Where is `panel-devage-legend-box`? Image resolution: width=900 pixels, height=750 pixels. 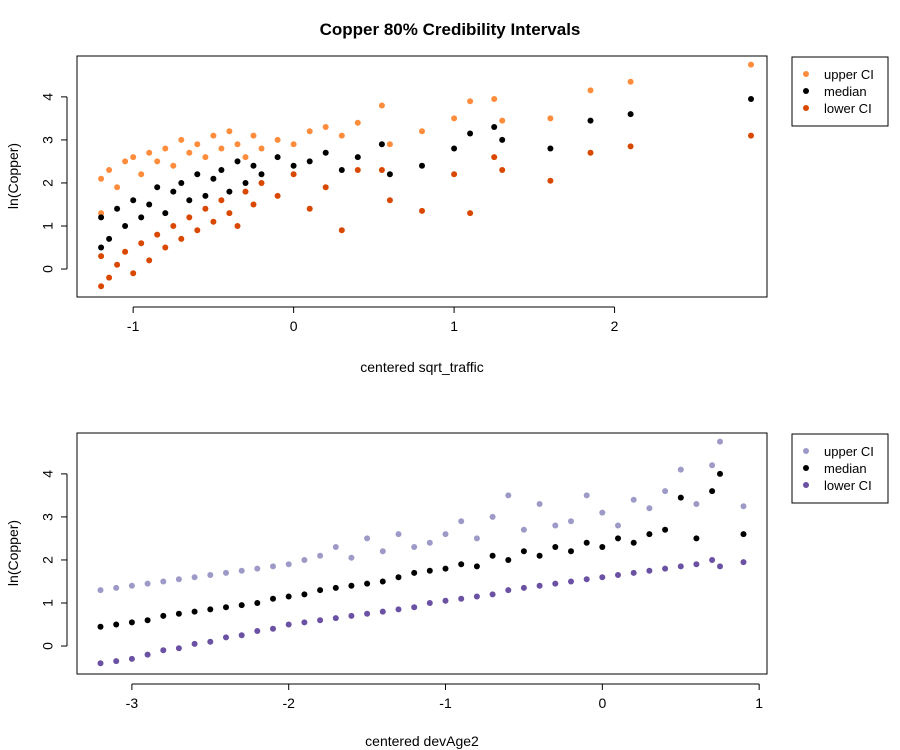 panel-devage-legend-box is located at coordinates (840, 468).